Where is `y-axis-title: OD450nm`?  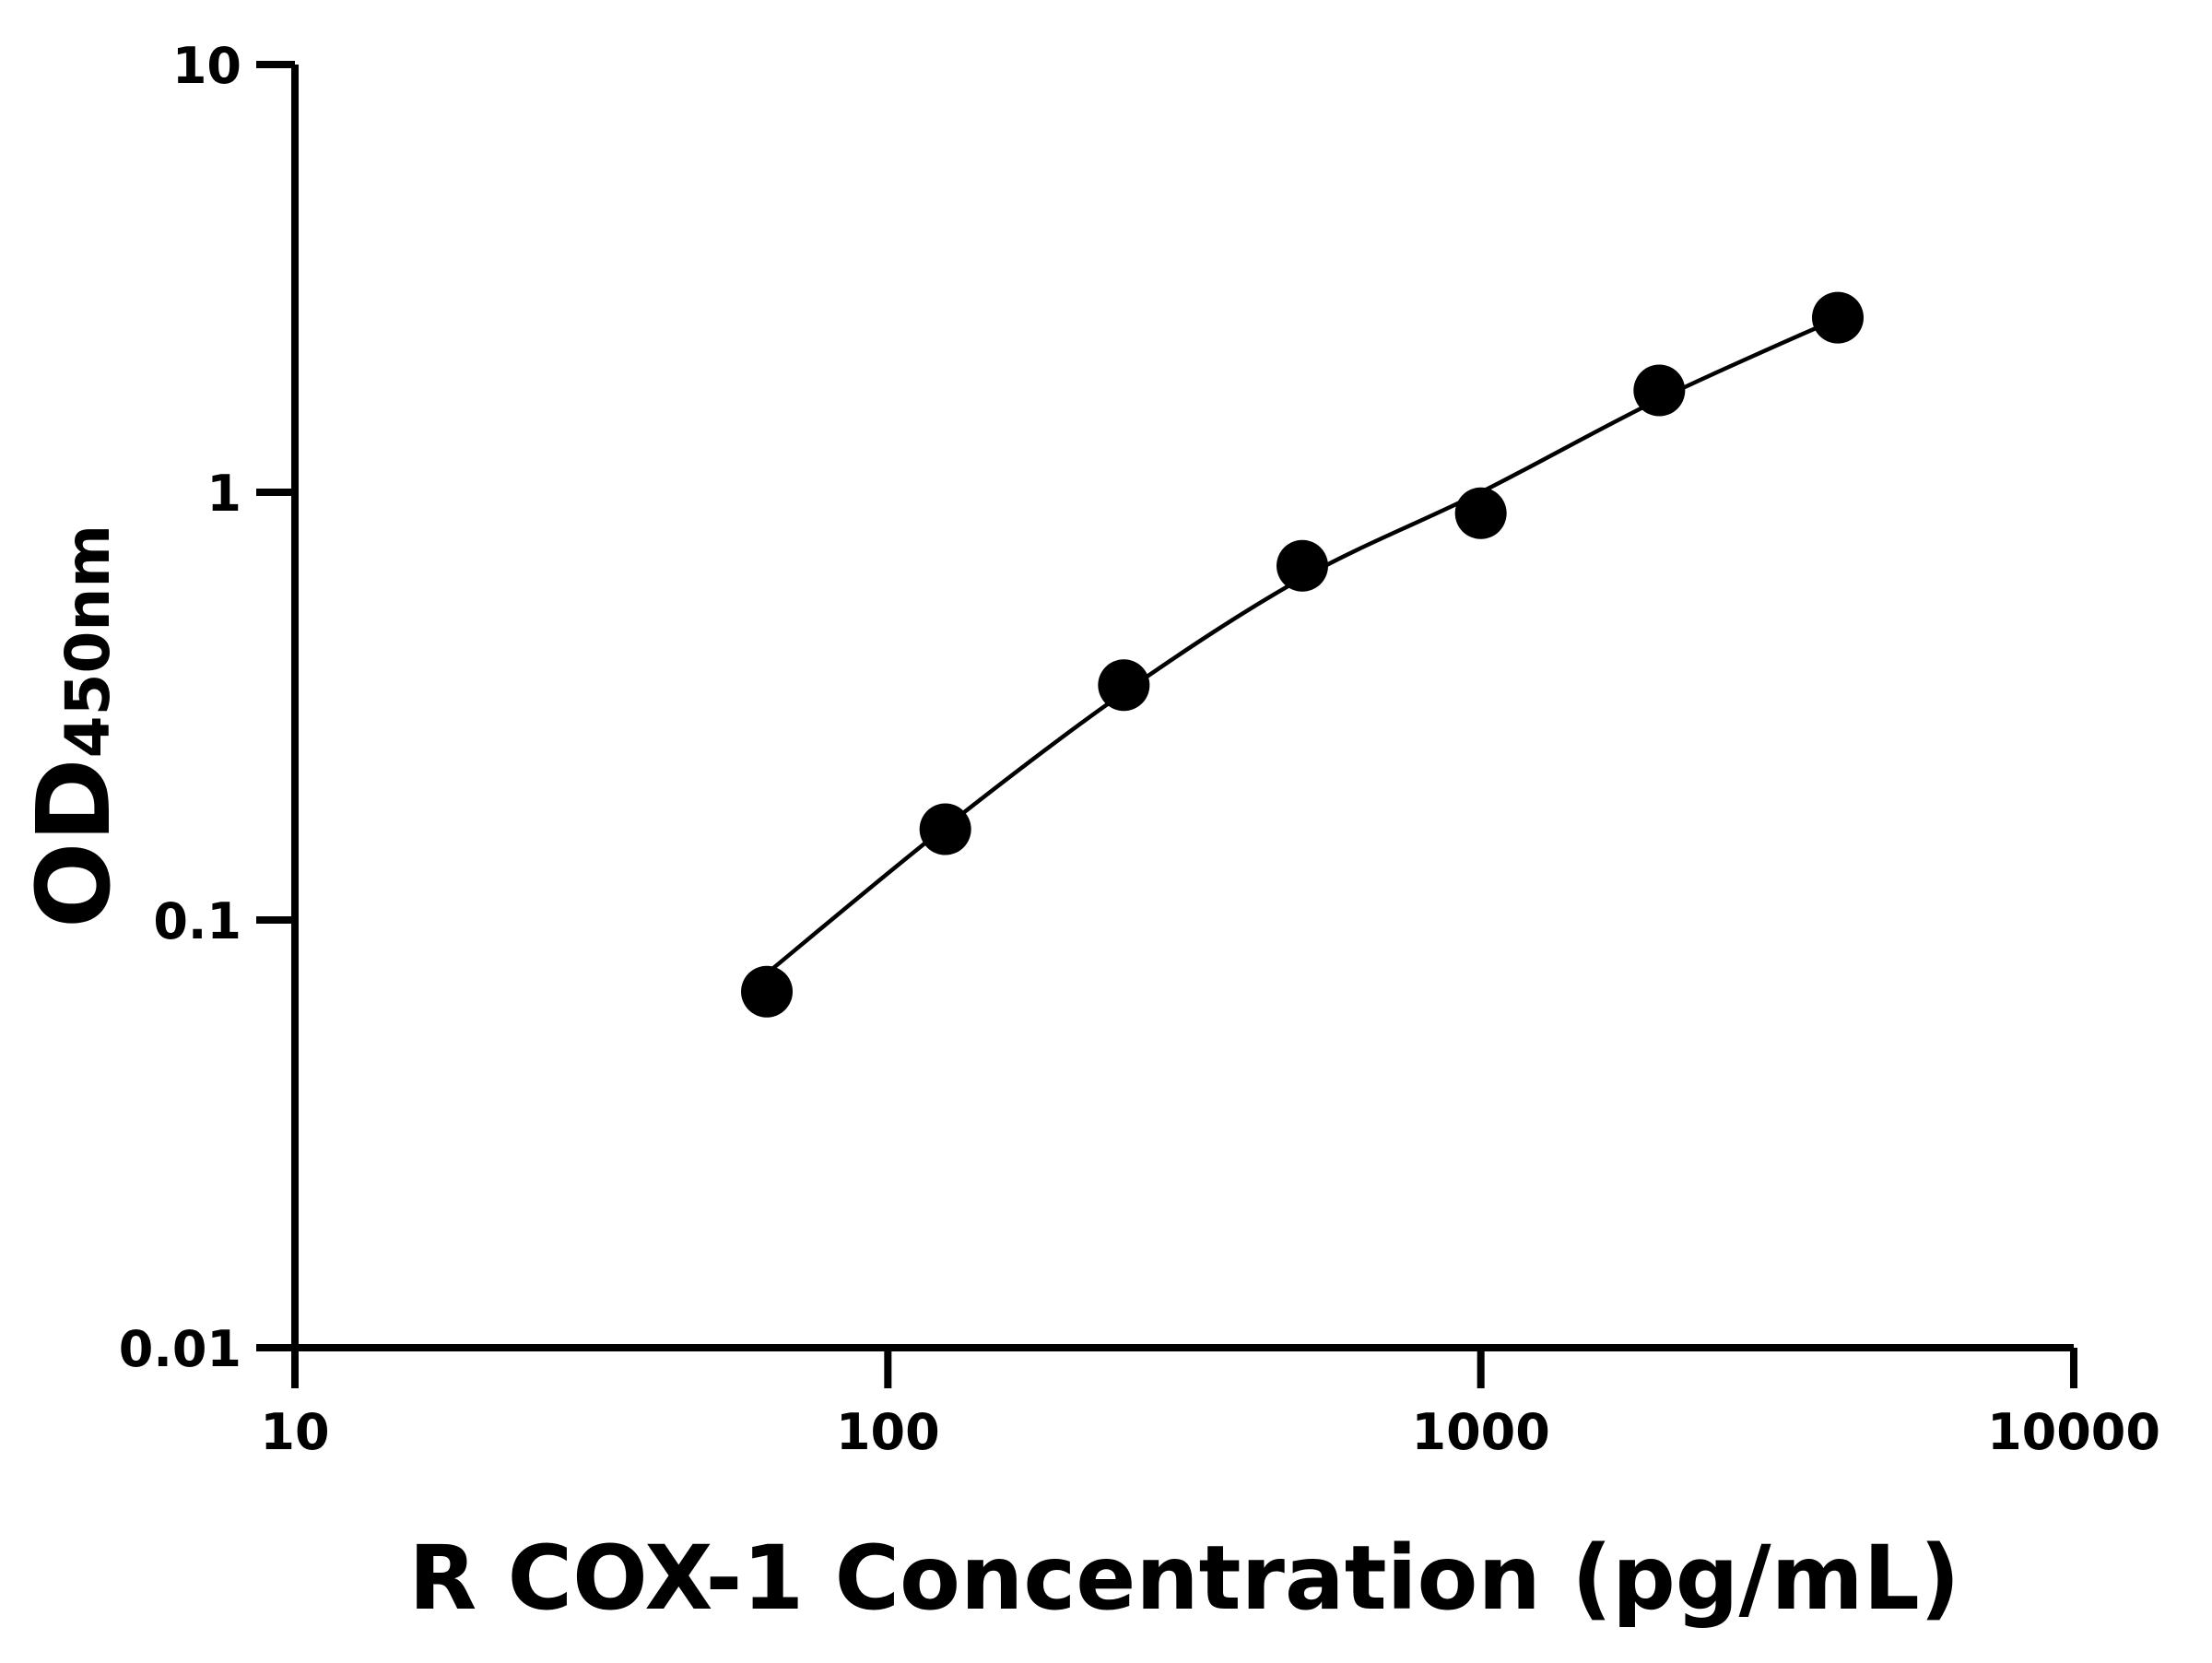
y-axis-title: OD450nm is located at coordinates (74, 726).